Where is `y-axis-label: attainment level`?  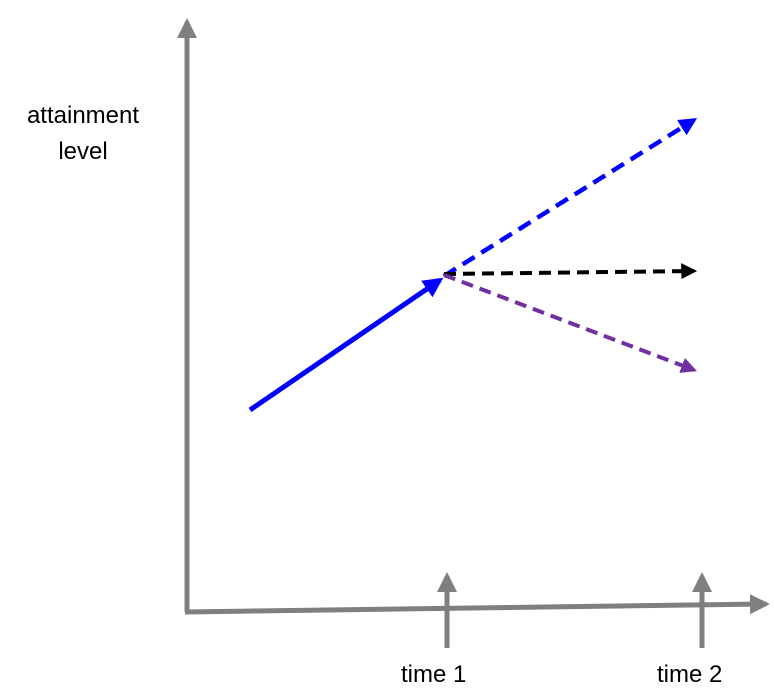
y-axis-label: attainment level is located at coordinates (83, 134).